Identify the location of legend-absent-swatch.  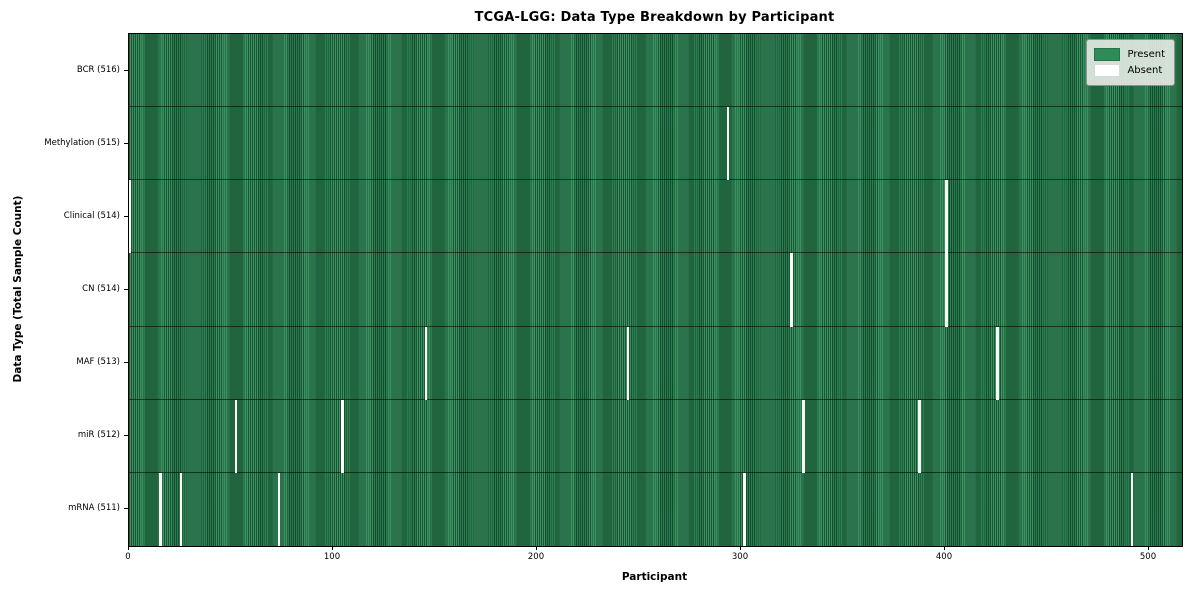
(1107, 70).